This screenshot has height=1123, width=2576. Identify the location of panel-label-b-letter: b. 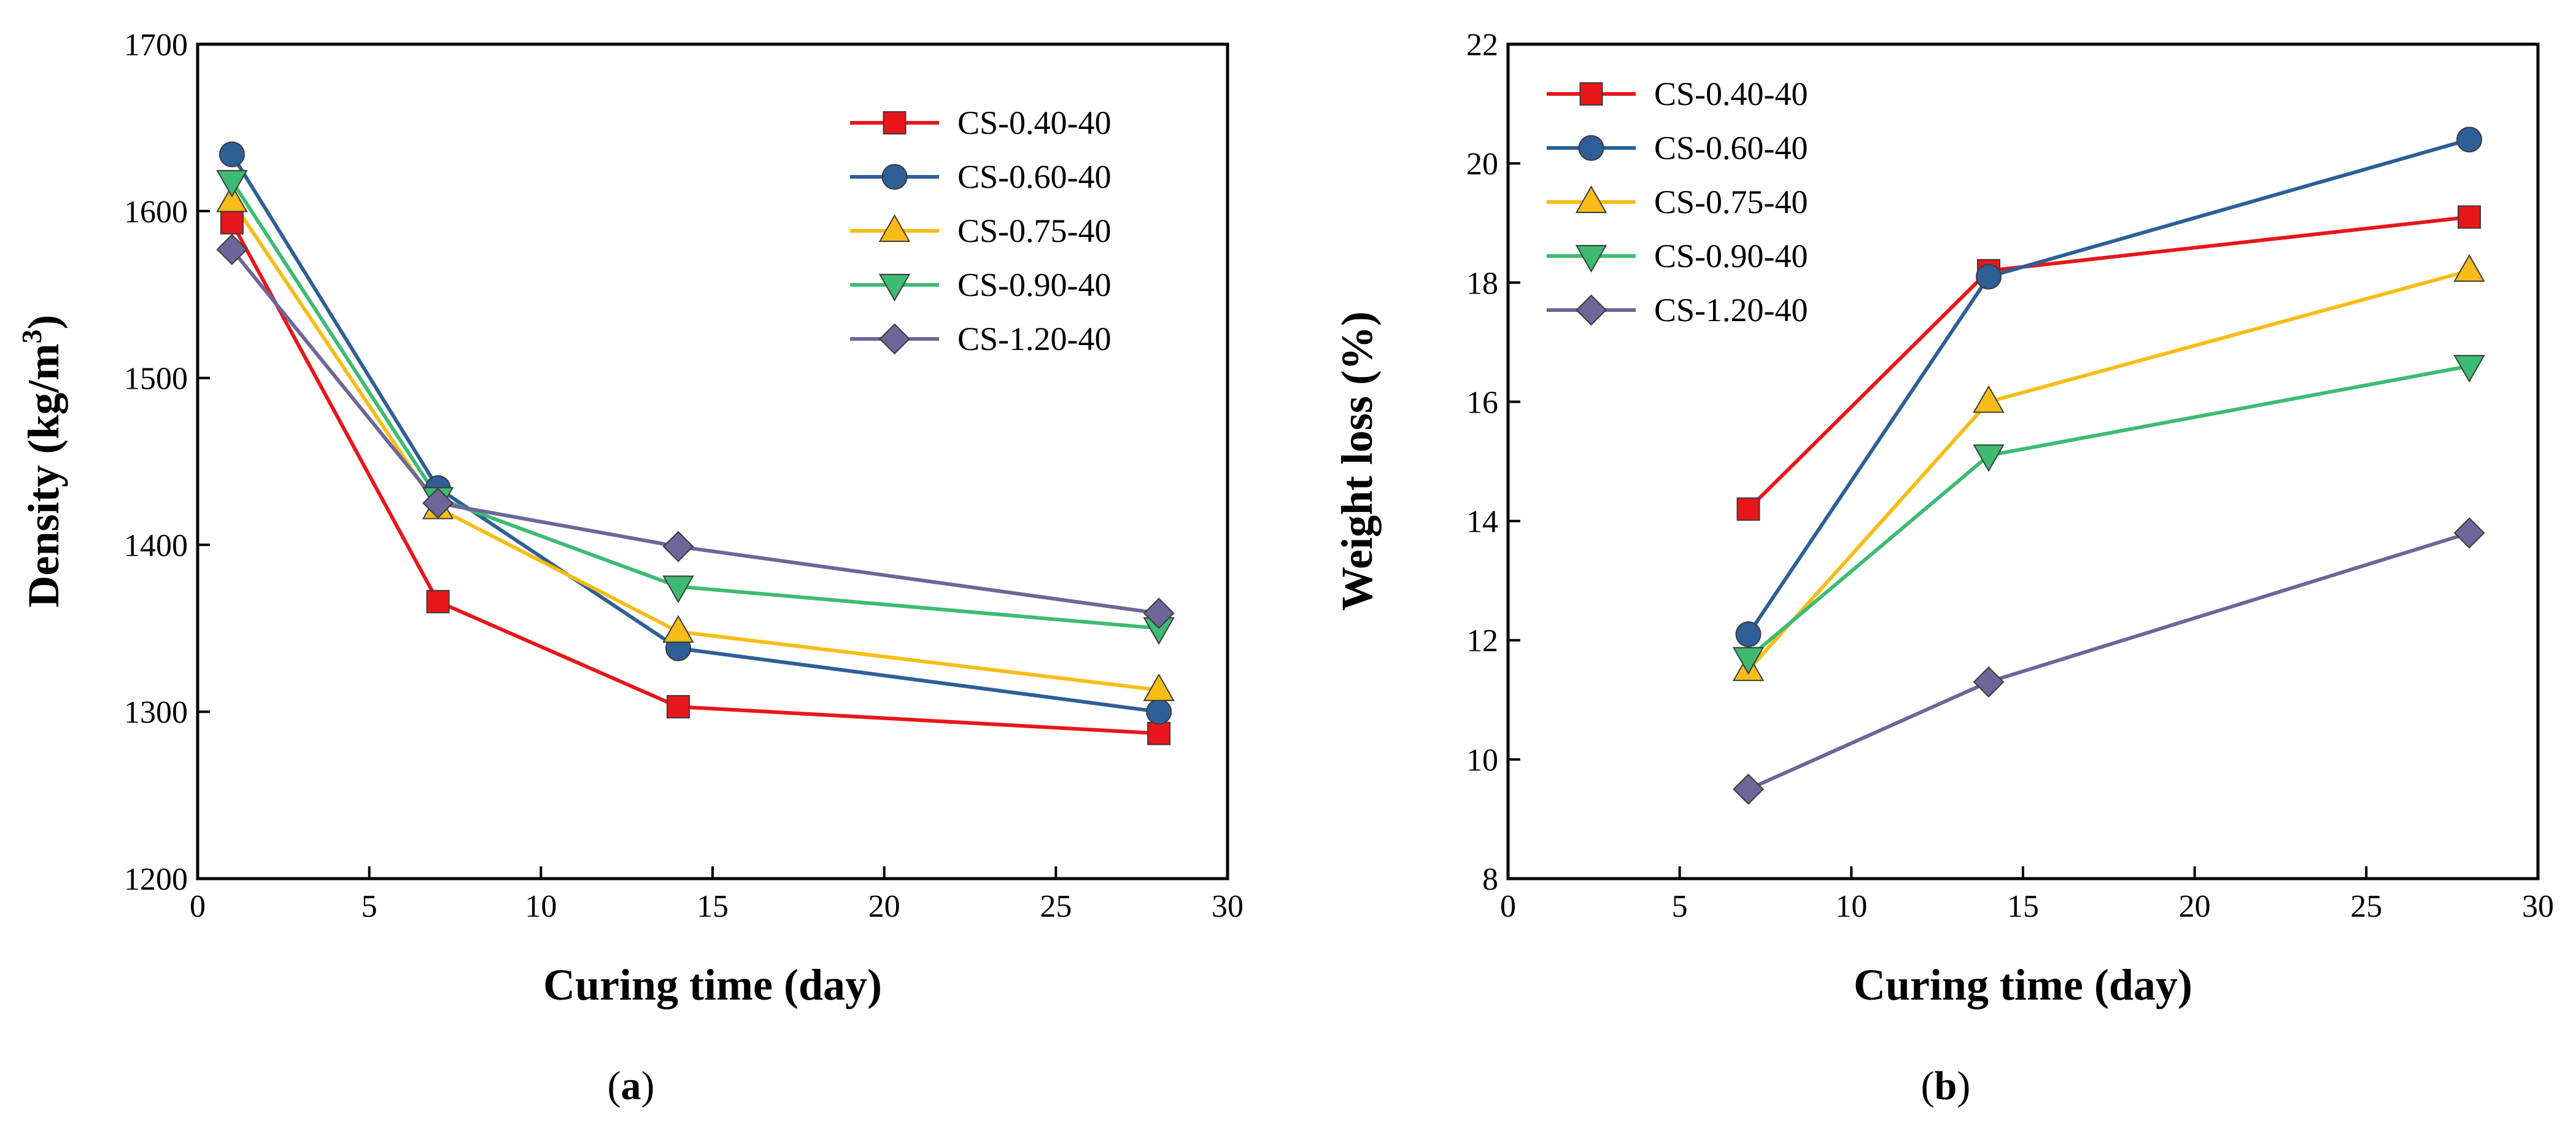
(1946, 1085).